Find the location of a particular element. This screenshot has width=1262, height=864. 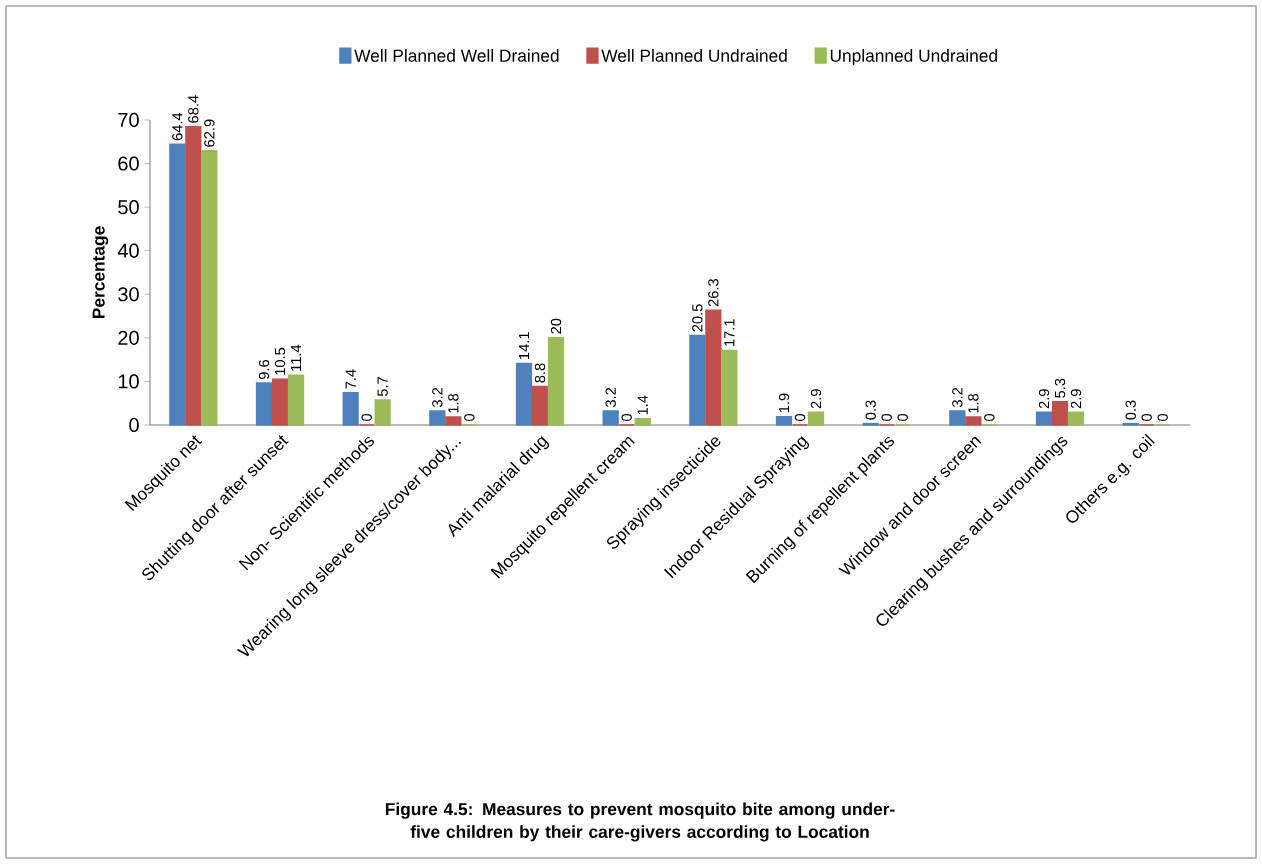

y-tick-label: 0 is located at coordinates (134, 425).